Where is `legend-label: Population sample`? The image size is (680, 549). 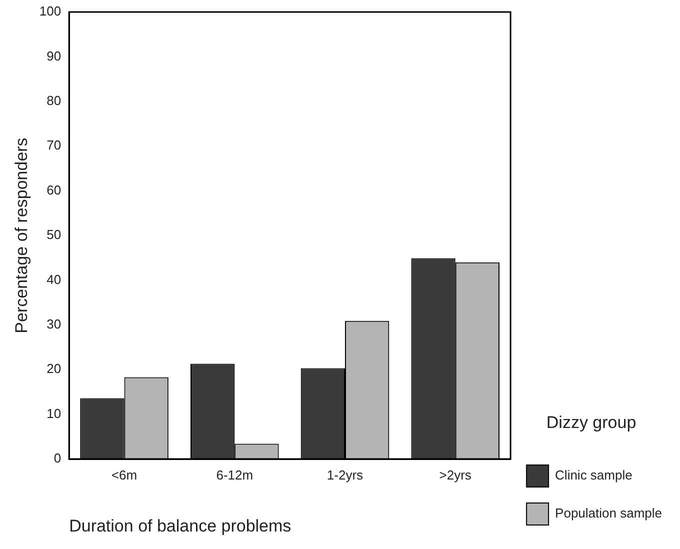
legend-label: Population sample is located at coordinates (608, 513).